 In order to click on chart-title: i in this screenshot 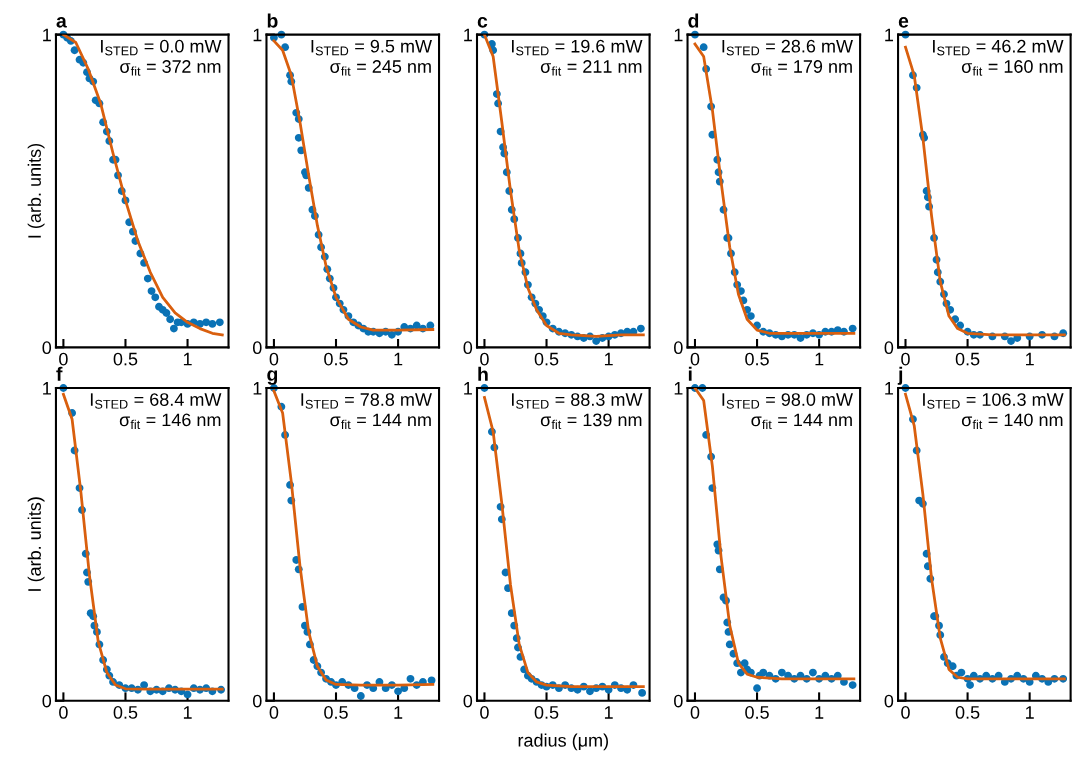, I will do `click(690, 373)`.